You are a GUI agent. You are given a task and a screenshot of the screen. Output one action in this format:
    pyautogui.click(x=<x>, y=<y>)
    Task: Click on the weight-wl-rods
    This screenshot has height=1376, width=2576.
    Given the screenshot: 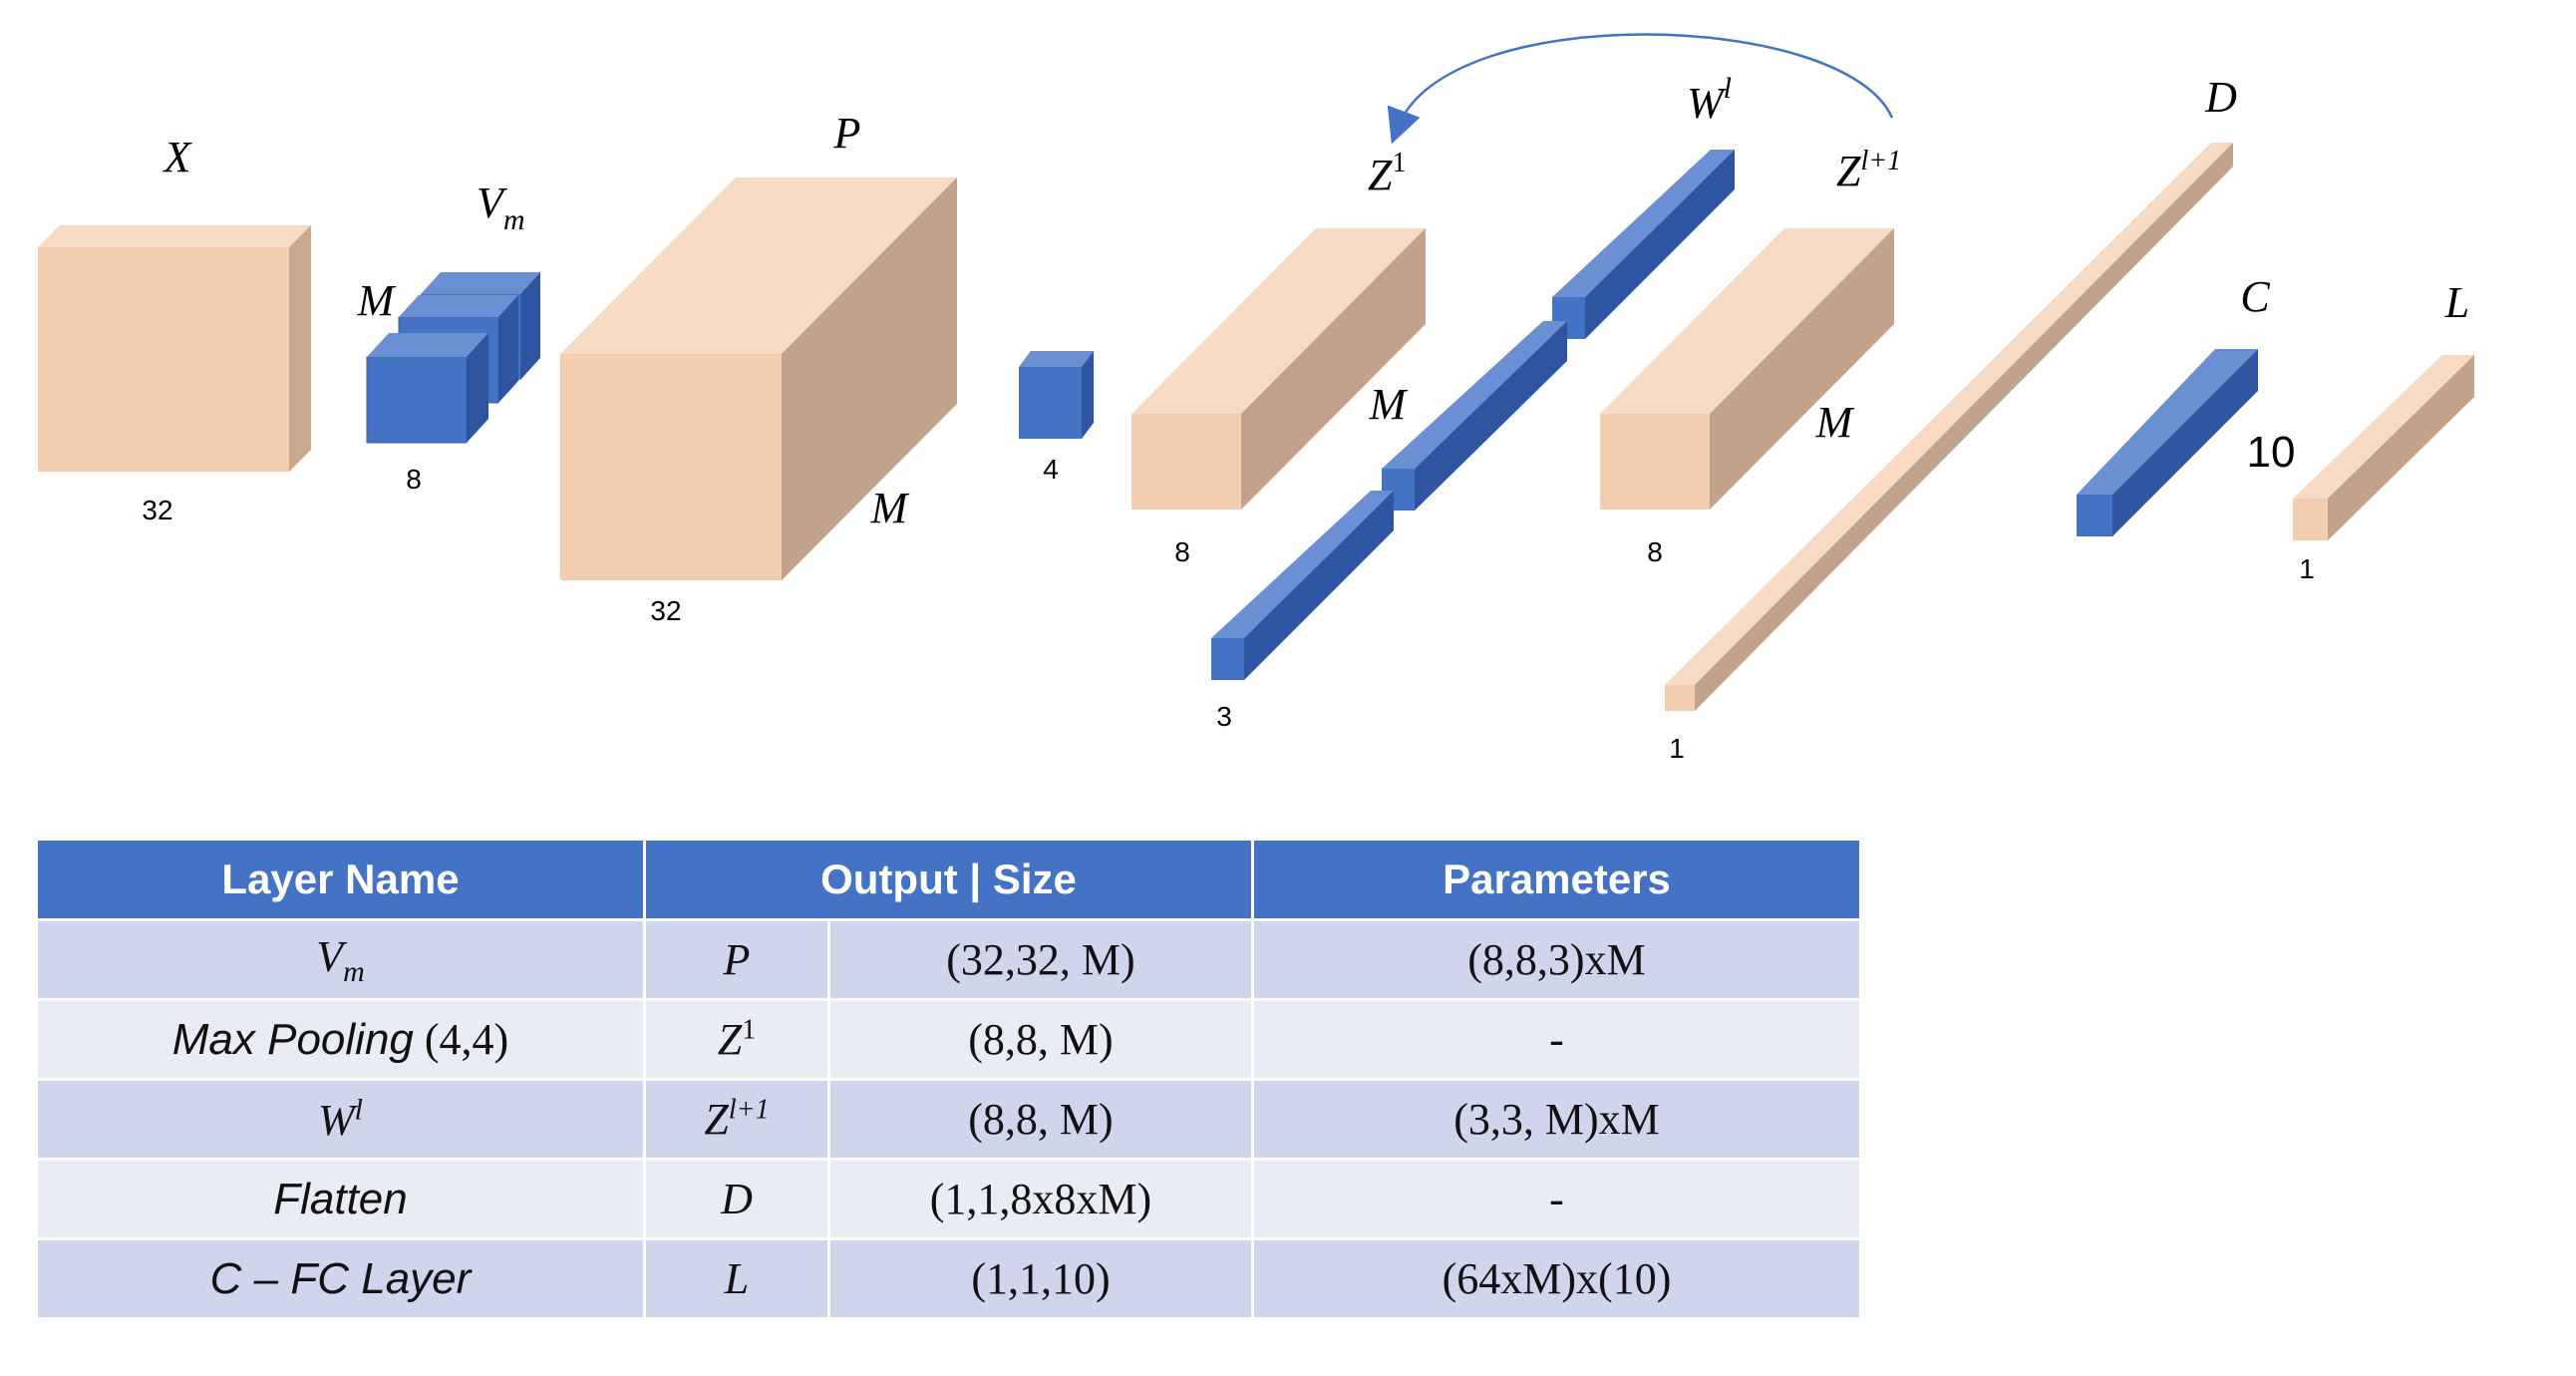 What is the action you would take?
    pyautogui.click(x=1473, y=415)
    